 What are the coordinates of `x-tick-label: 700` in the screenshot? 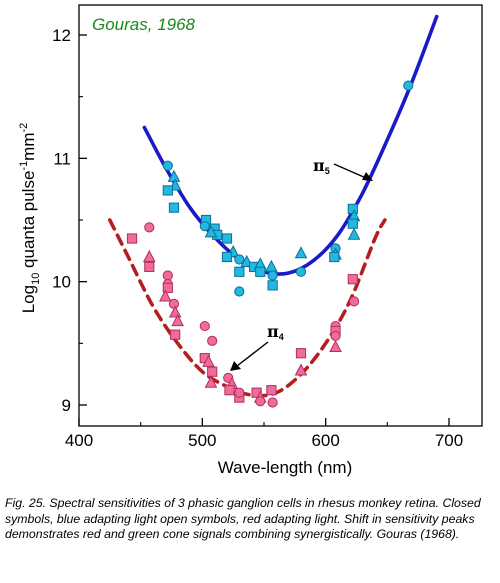 It's located at (449, 440).